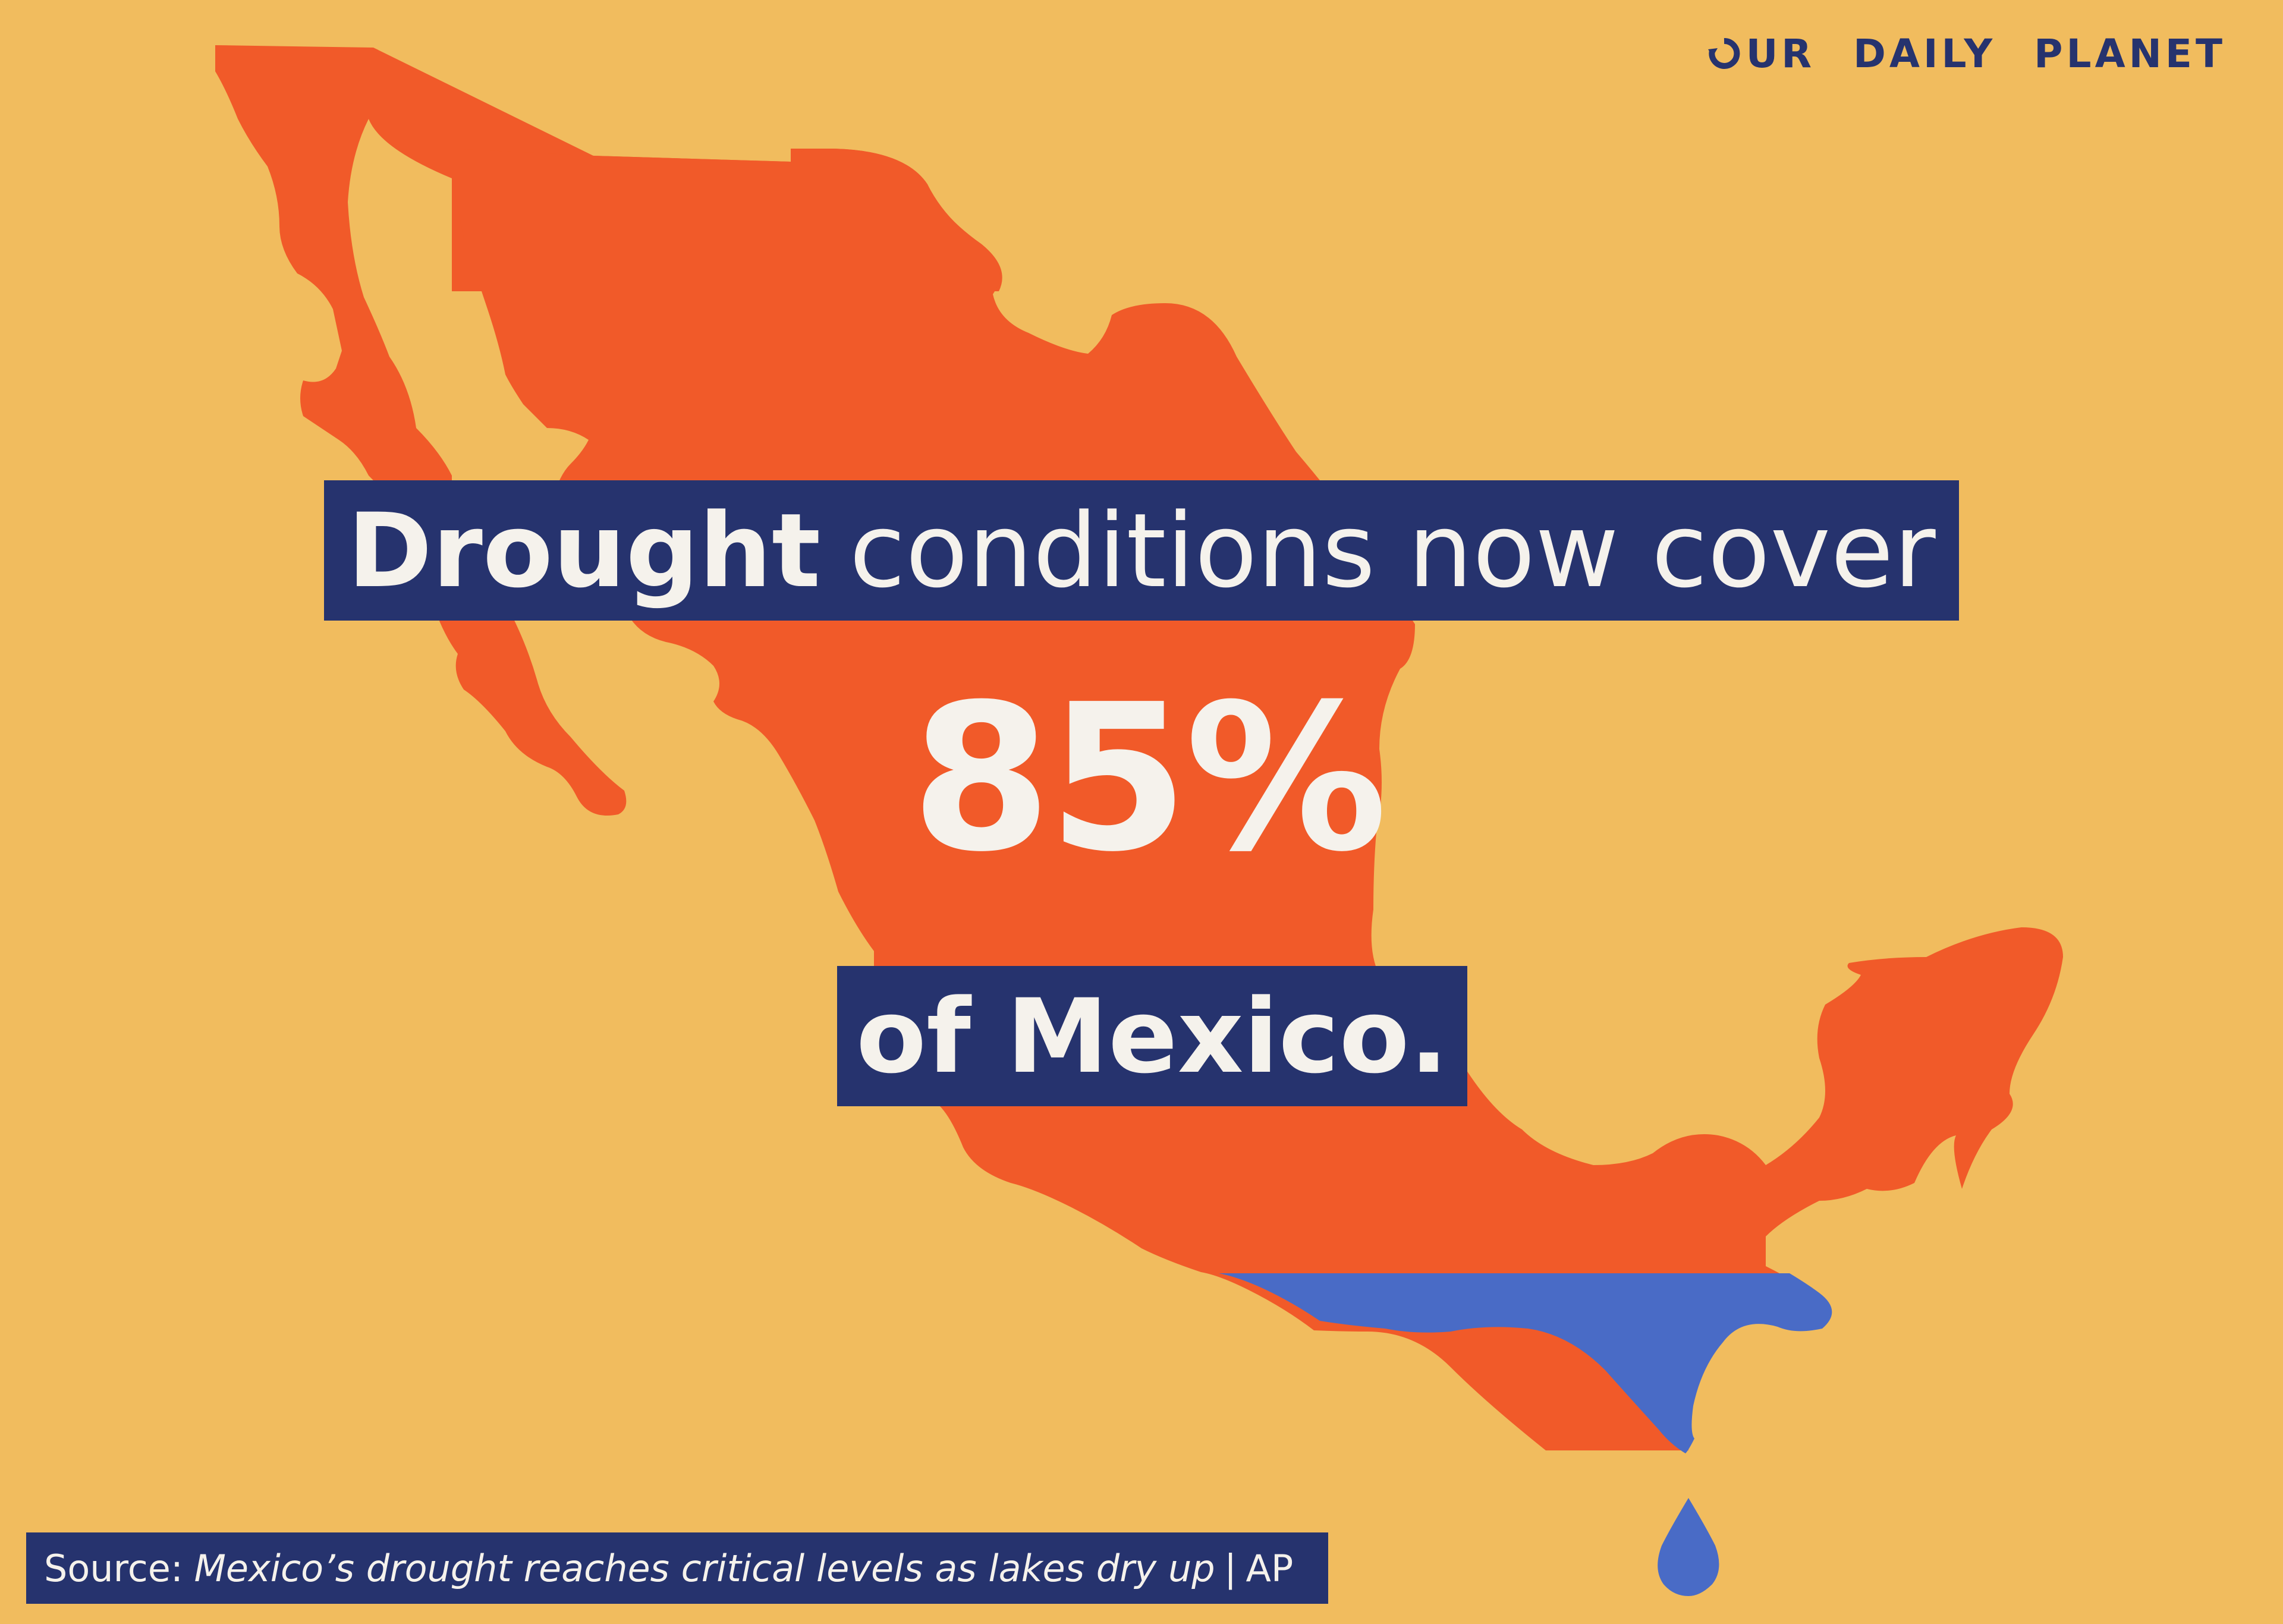 The image size is (2283, 1624). I want to click on drought-percentage: 85%, so click(1149, 778).